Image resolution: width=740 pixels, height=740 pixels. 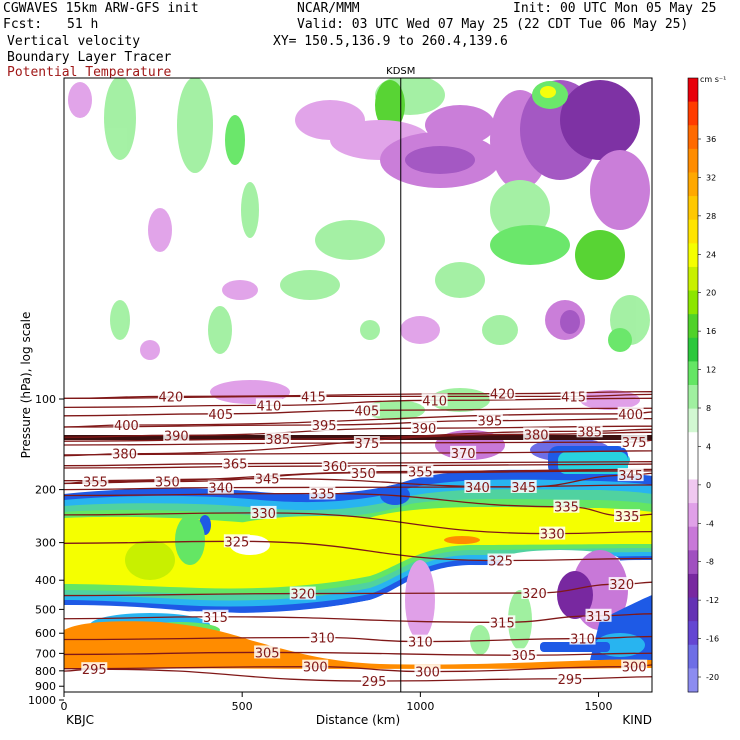 I want to click on header-fcst-value: 51 h, so click(x=83, y=24).